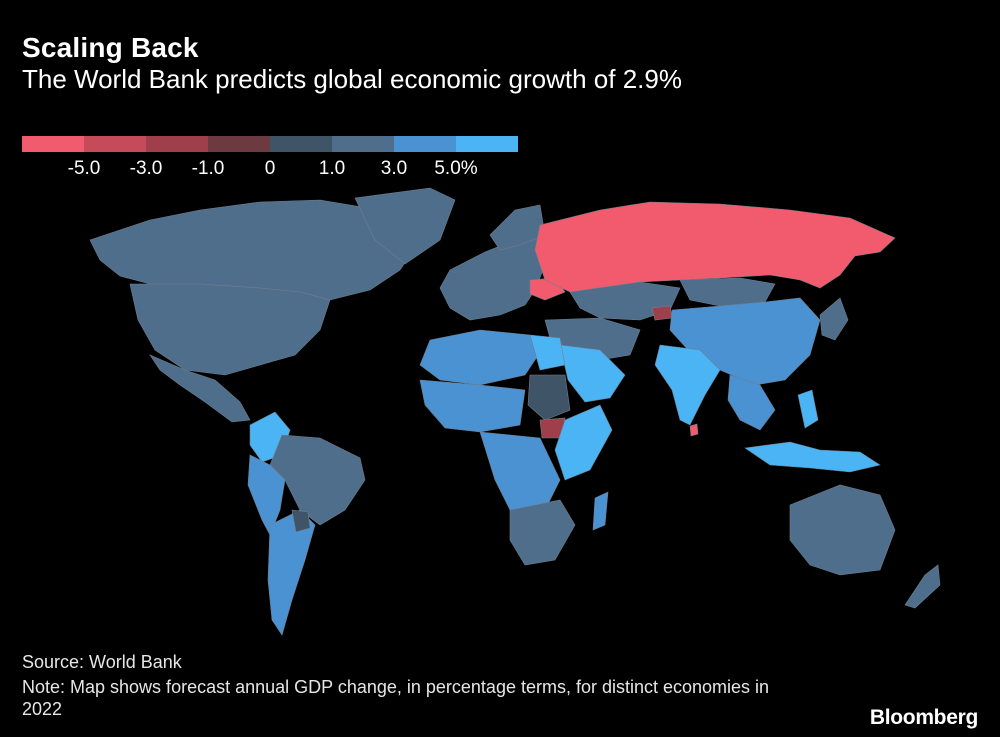  What do you see at coordinates (102, 662) in the screenshot?
I see `source-note: Source: World Bank` at bounding box center [102, 662].